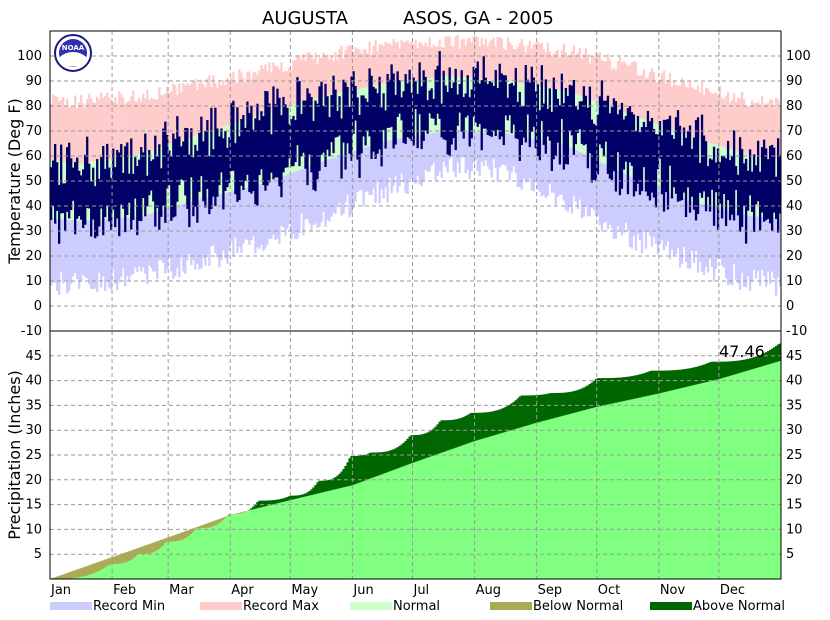 The height and width of the screenshot is (620, 830). I want to click on month-label: Dec, so click(732, 590).